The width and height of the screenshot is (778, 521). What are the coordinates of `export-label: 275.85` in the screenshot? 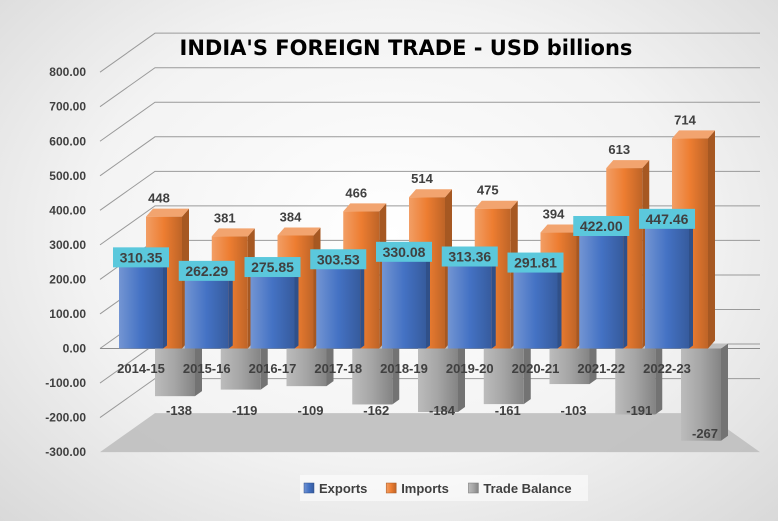 It's located at (272, 267).